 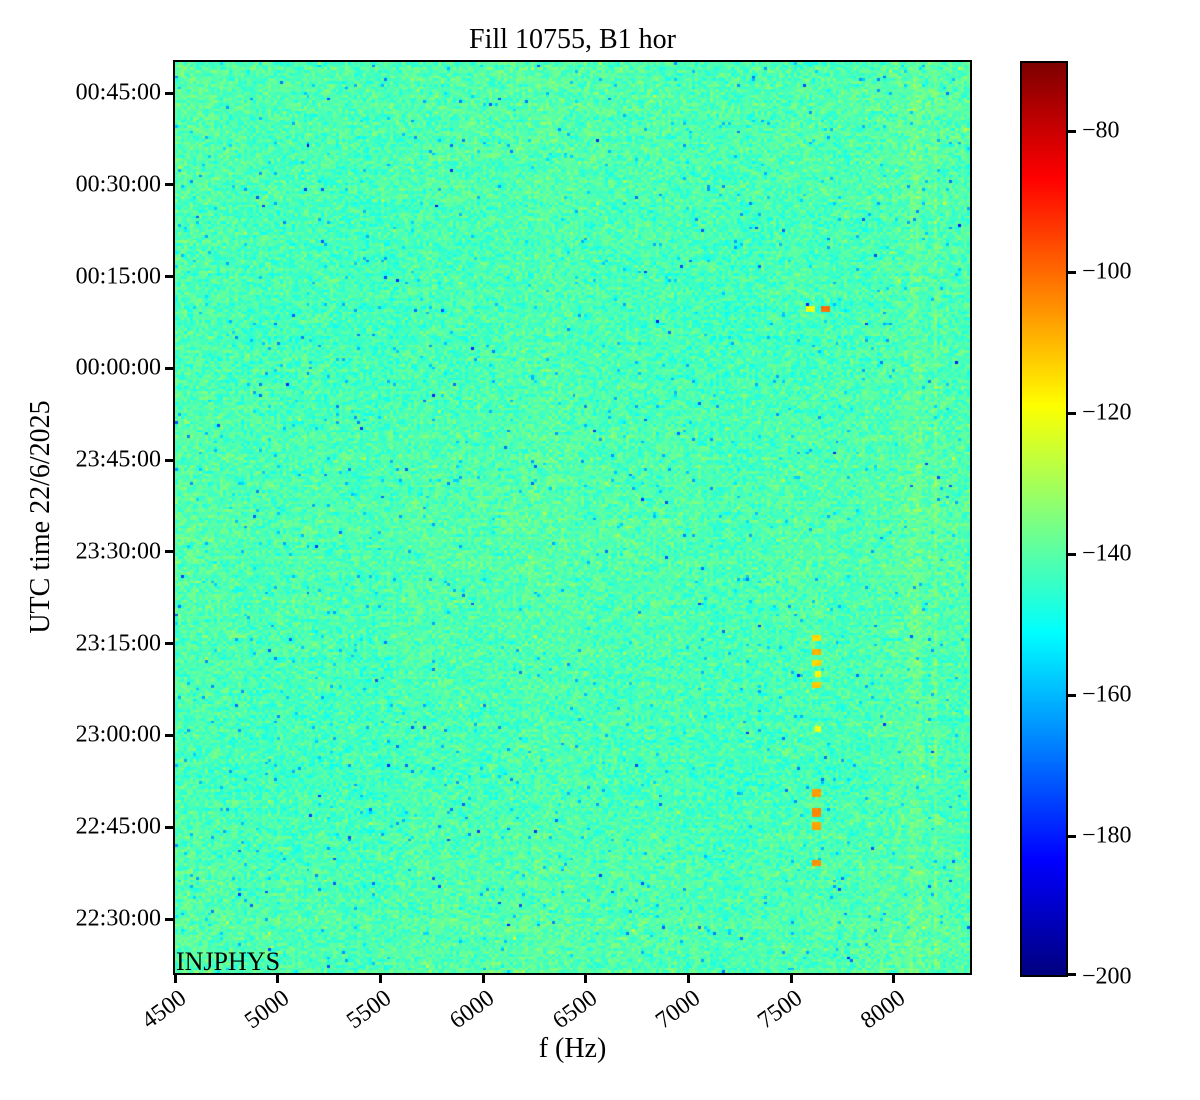 What do you see at coordinates (40, 517) in the screenshot?
I see `y-axis-label: UTC time 22/6/2025` at bounding box center [40, 517].